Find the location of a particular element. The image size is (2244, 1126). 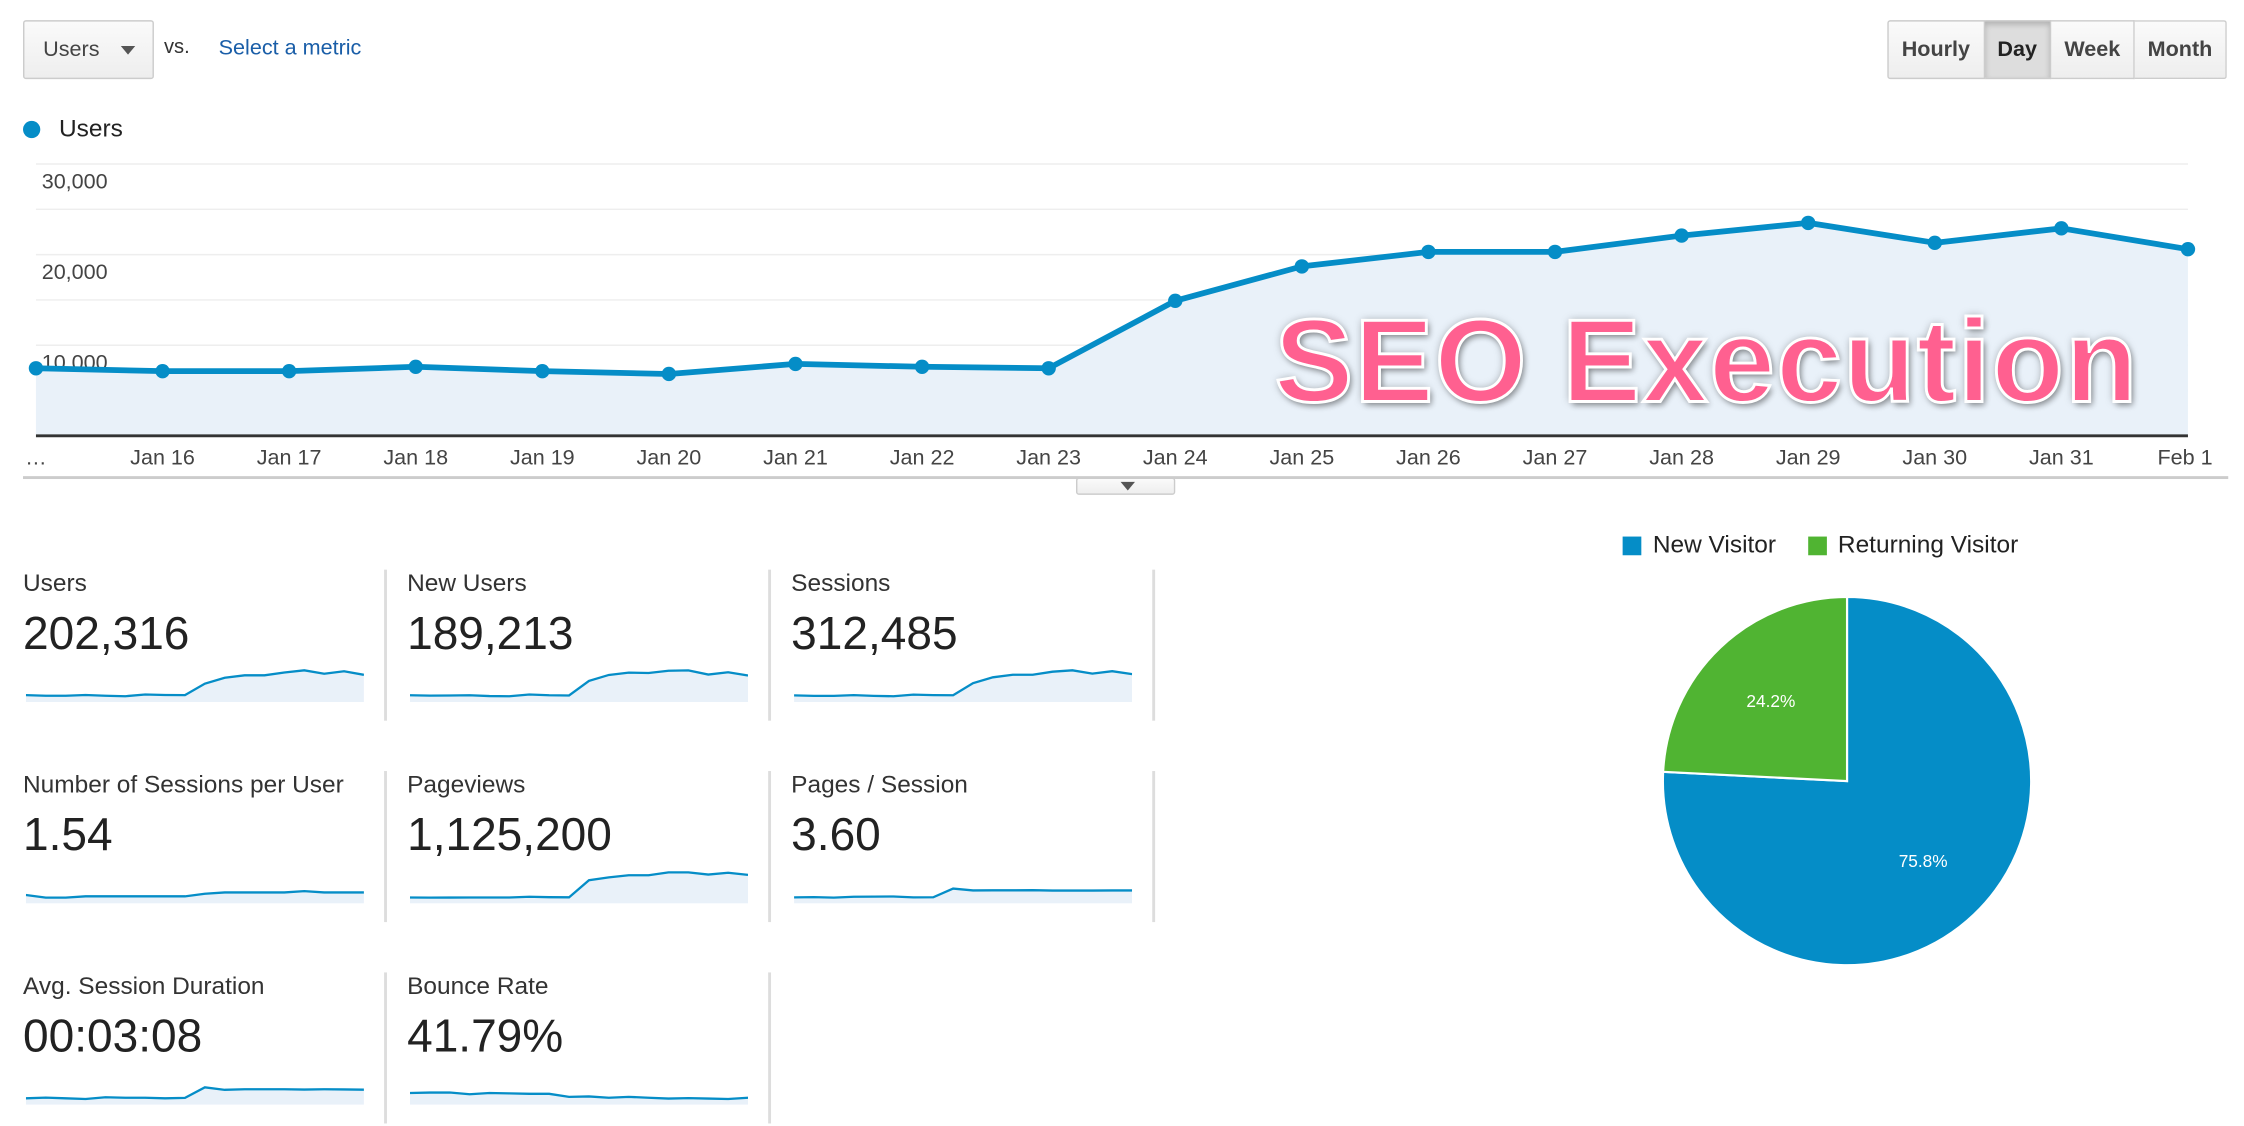

metric-dropdown: Users is located at coordinates (88, 50).